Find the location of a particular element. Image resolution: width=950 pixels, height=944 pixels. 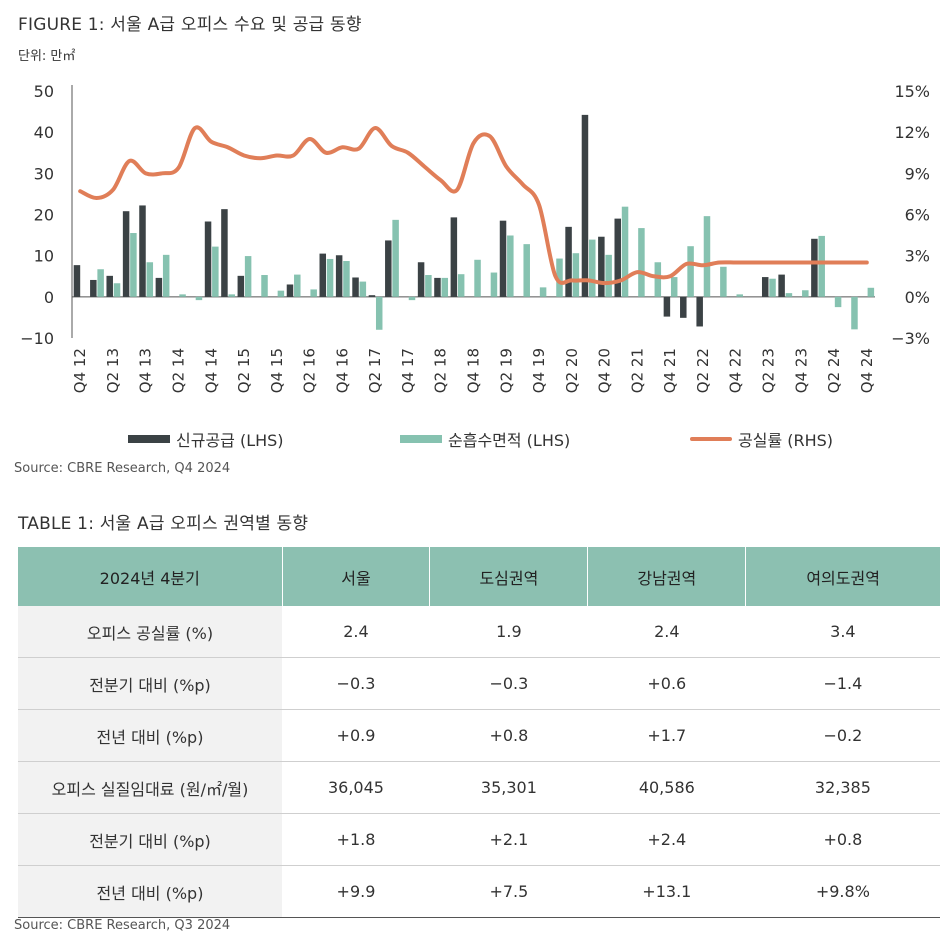

header-gbd: 강남권역 is located at coordinates (666, 576).